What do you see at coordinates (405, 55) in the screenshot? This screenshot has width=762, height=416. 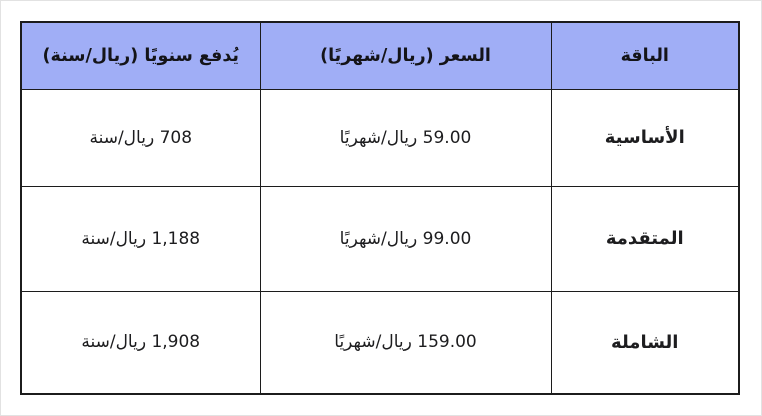 I see `column-header-monthly-price: السعر (ريال/شهريًا)` at bounding box center [405, 55].